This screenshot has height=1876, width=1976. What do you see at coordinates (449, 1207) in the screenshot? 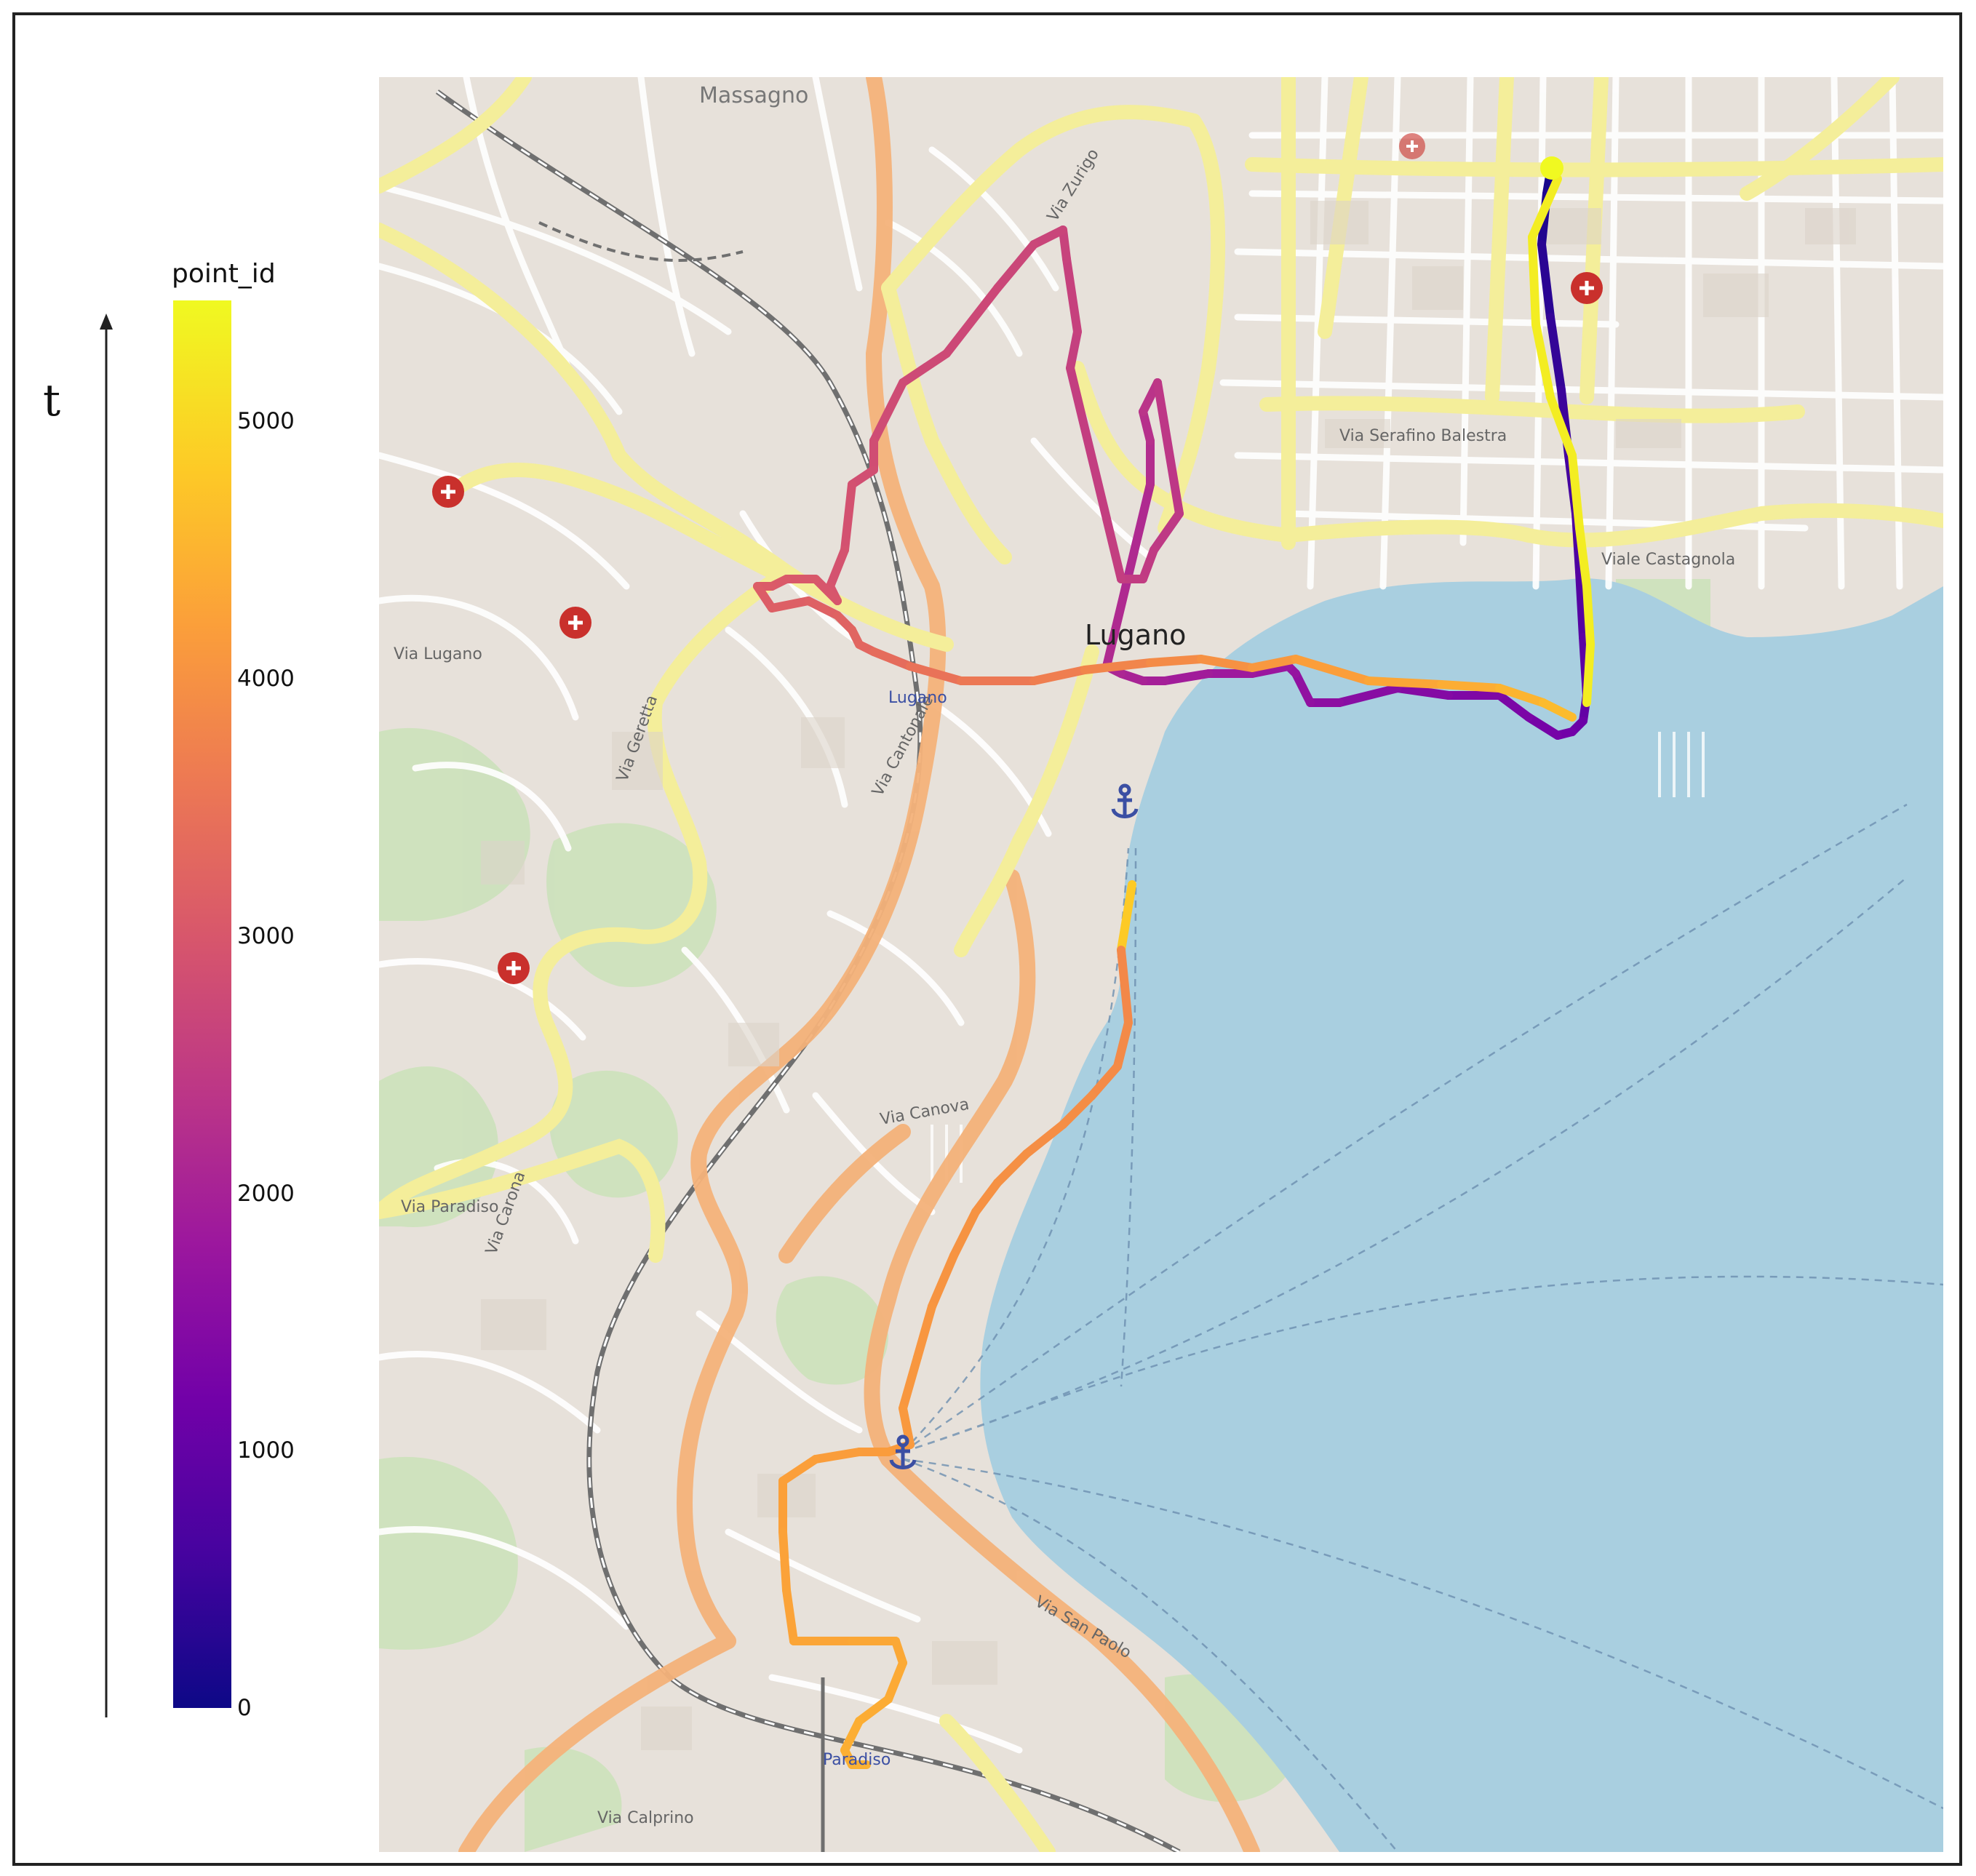
I see `street-label: Via Paradiso` at bounding box center [449, 1207].